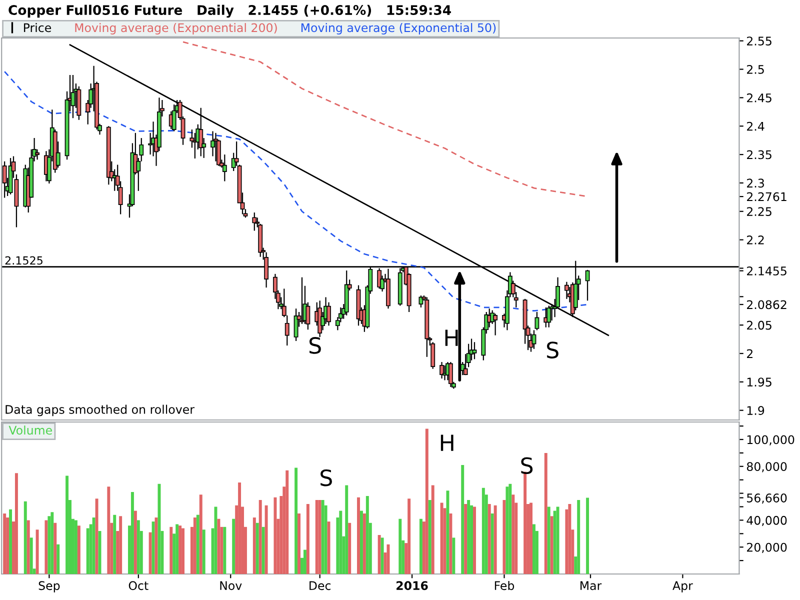 This screenshot has width=800, height=600. Describe the element at coordinates (504, 585) in the screenshot. I see `x-tick-label: Feb` at that location.